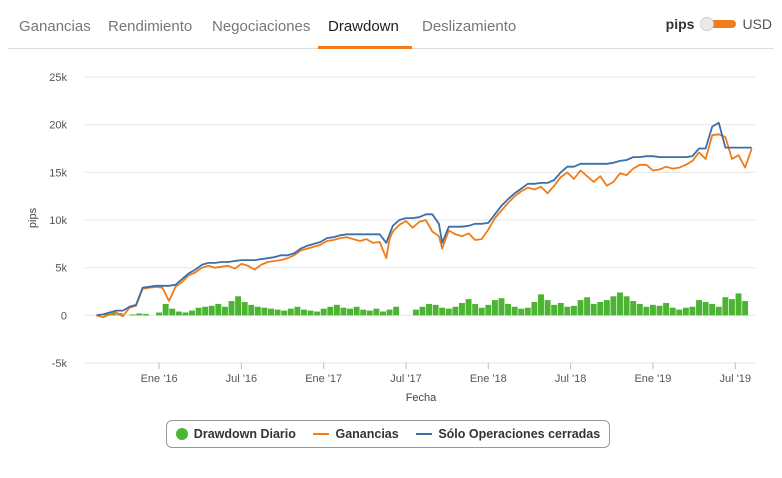  What do you see at coordinates (261, 26) in the screenshot?
I see `tab-negociaciones: Negociaciones` at bounding box center [261, 26].